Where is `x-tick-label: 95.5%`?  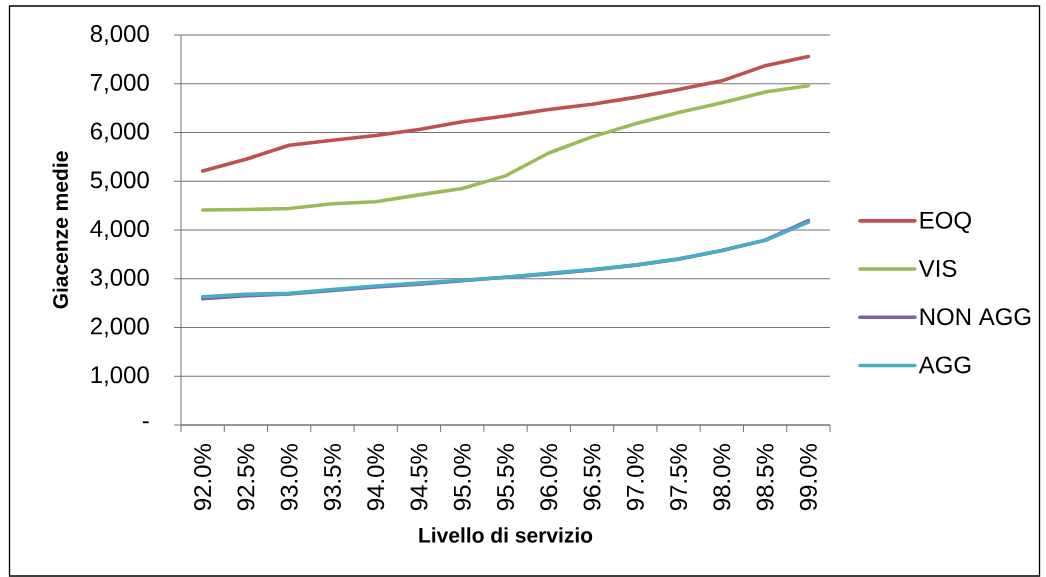
x-tick-label: 95.5% is located at coordinates (505, 477).